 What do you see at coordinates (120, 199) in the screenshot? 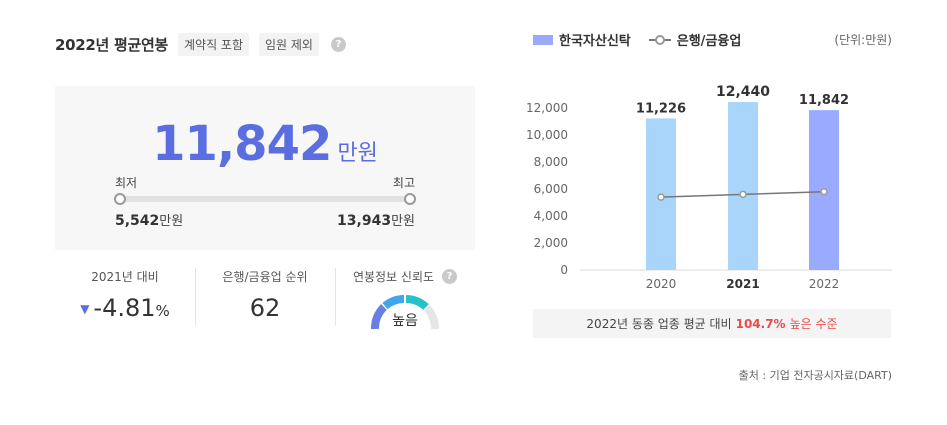
I see `range-min-handle` at bounding box center [120, 199].